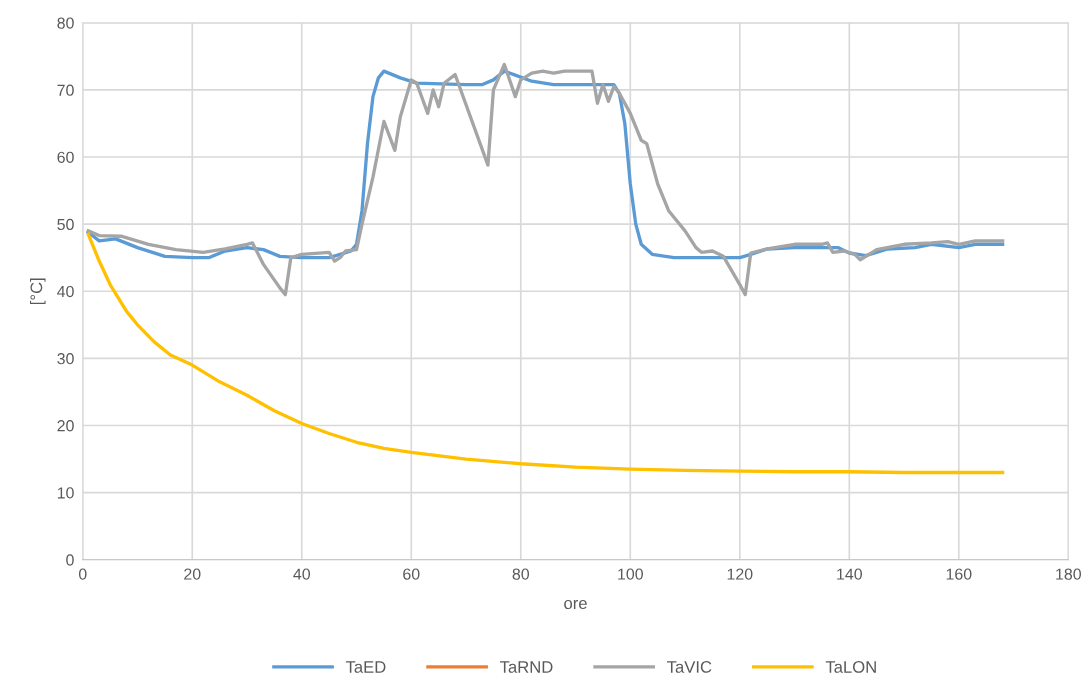 The height and width of the screenshot is (691, 1089). Describe the element at coordinates (630, 574) in the screenshot. I see `x-tick-label: 100` at that location.